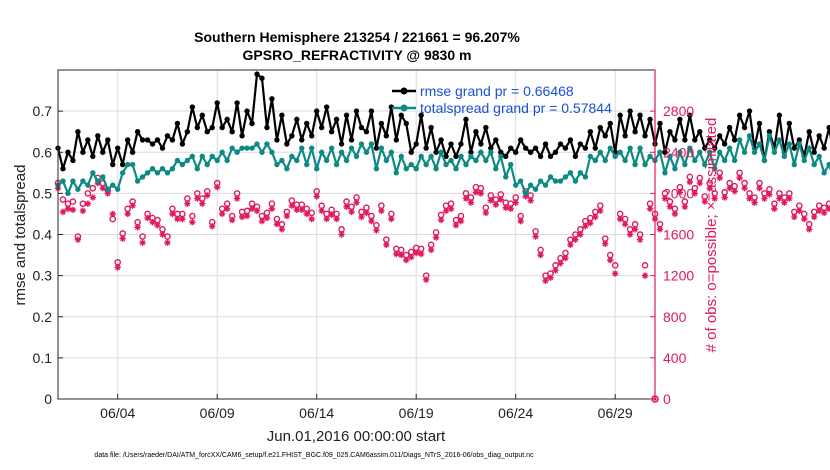 The width and height of the screenshot is (830, 470). Describe the element at coordinates (404, 108) in the screenshot. I see `legend-spread-marker` at that location.